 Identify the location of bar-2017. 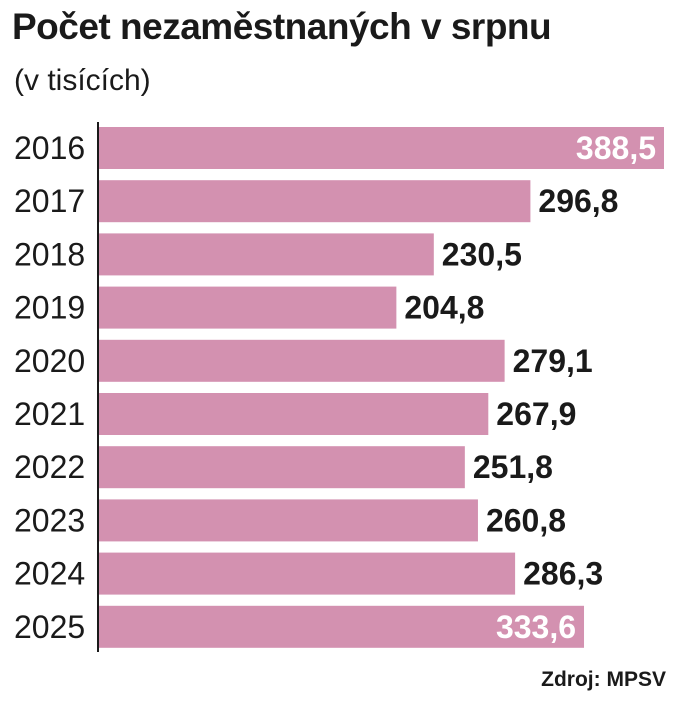
(314, 201).